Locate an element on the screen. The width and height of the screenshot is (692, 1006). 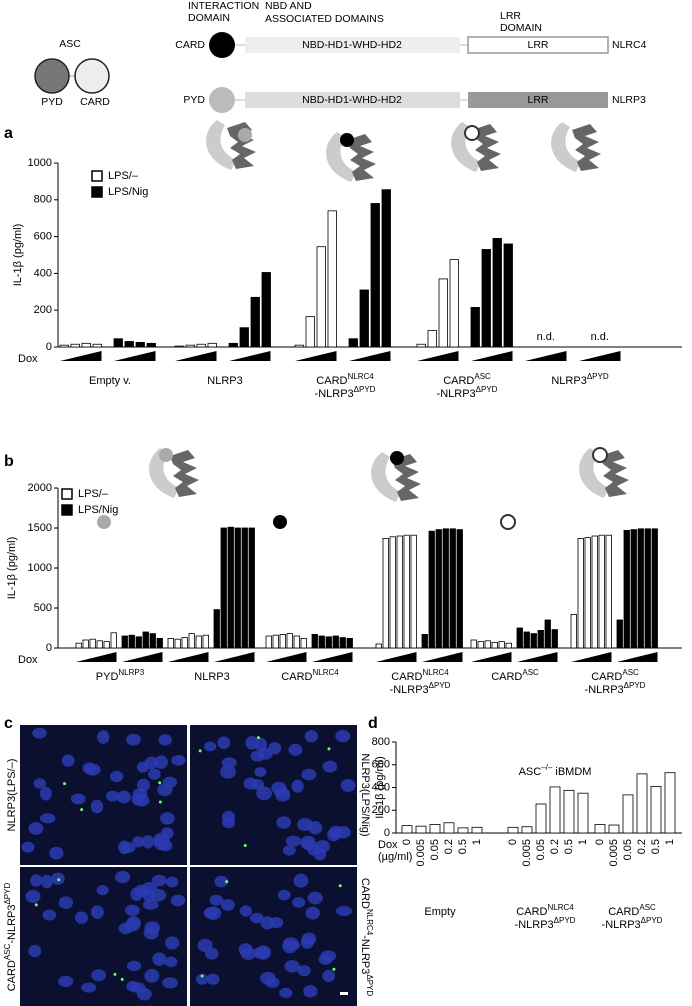
panel-label: b is located at coordinates (9, 461).